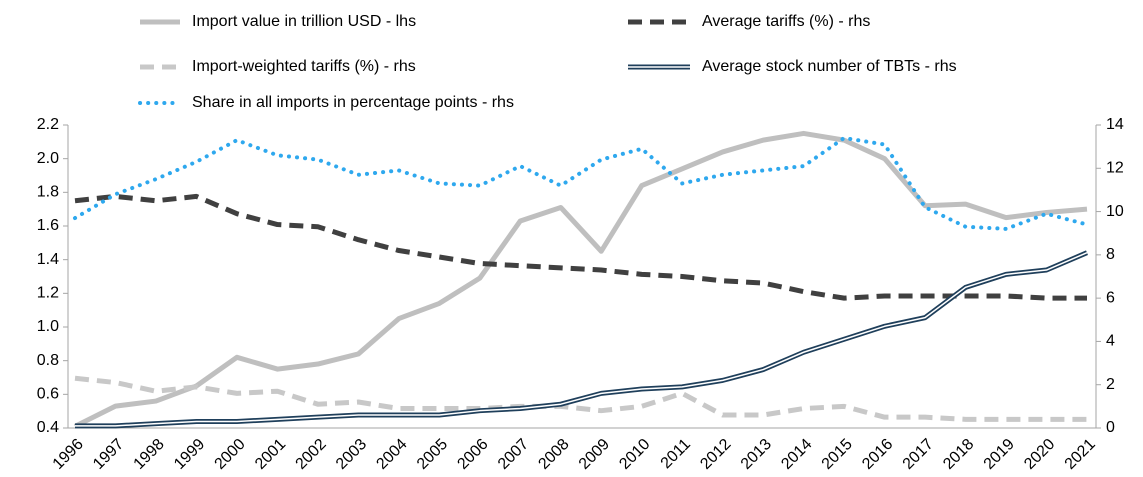 The height and width of the screenshot is (477, 1143). I want to click on x-tick-label: 2016, so click(877, 454).